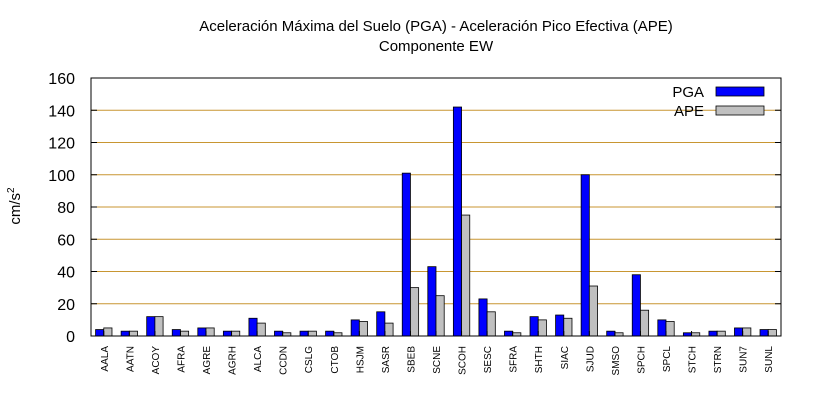 Image resolution: width=820 pixels, height=405 pixels. I want to click on bar-pga-alca, so click(253, 327).